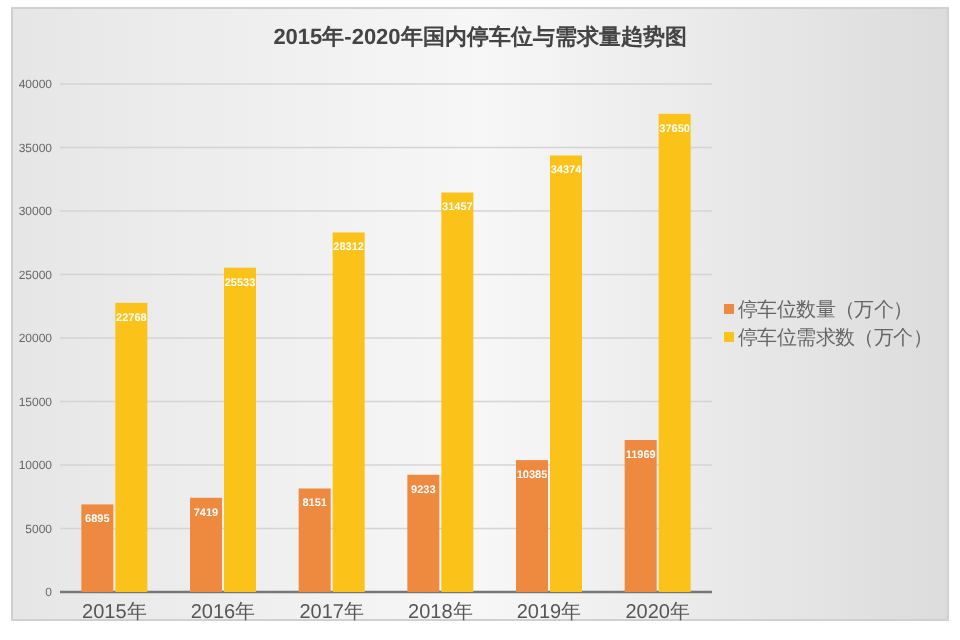  Describe the element at coordinates (657, 612) in the screenshot. I see `x-tick-label: 2020年` at that location.